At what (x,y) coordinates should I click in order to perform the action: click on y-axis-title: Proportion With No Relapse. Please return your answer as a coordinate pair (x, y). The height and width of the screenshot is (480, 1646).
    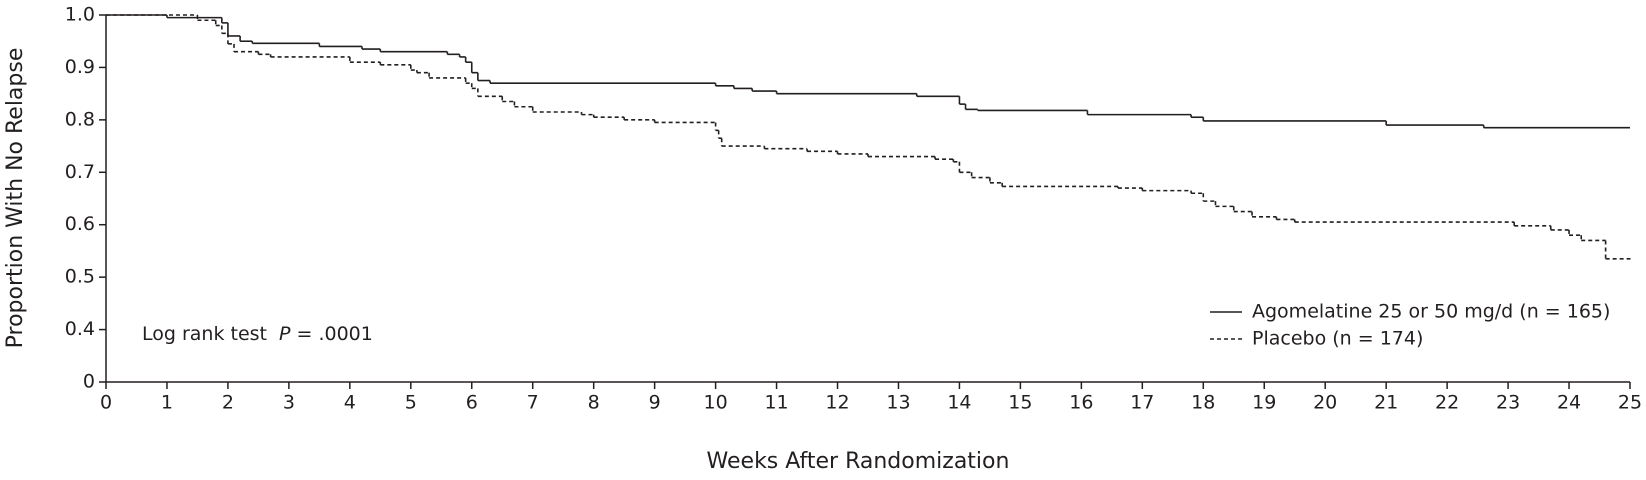
    Looking at the image, I should click on (15, 198).